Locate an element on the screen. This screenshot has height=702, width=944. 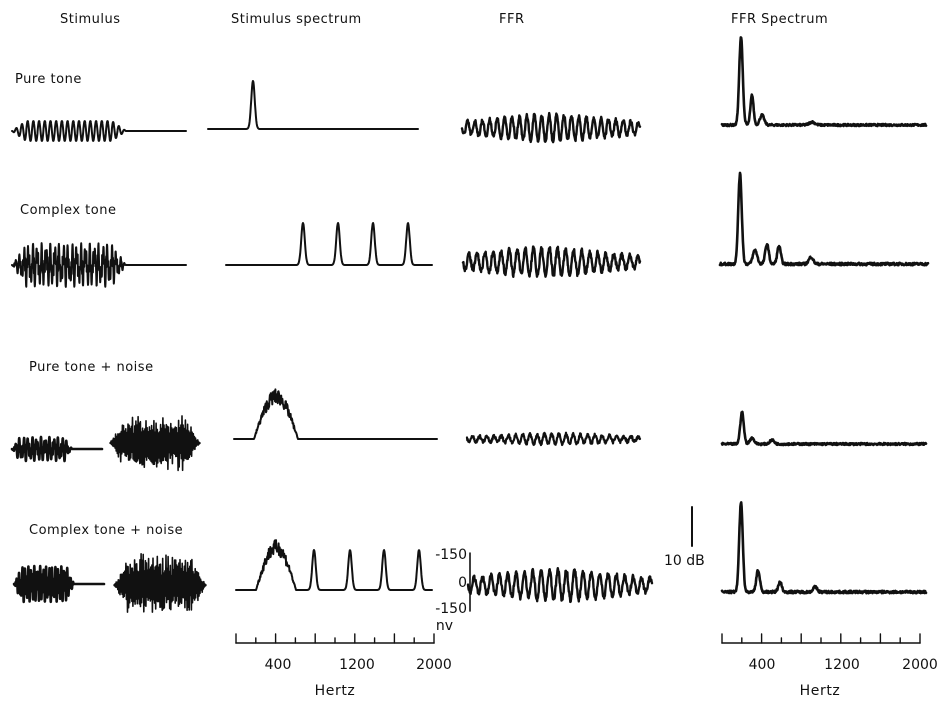
stim-axis-unit: Hertz is located at coordinates (335, 691).